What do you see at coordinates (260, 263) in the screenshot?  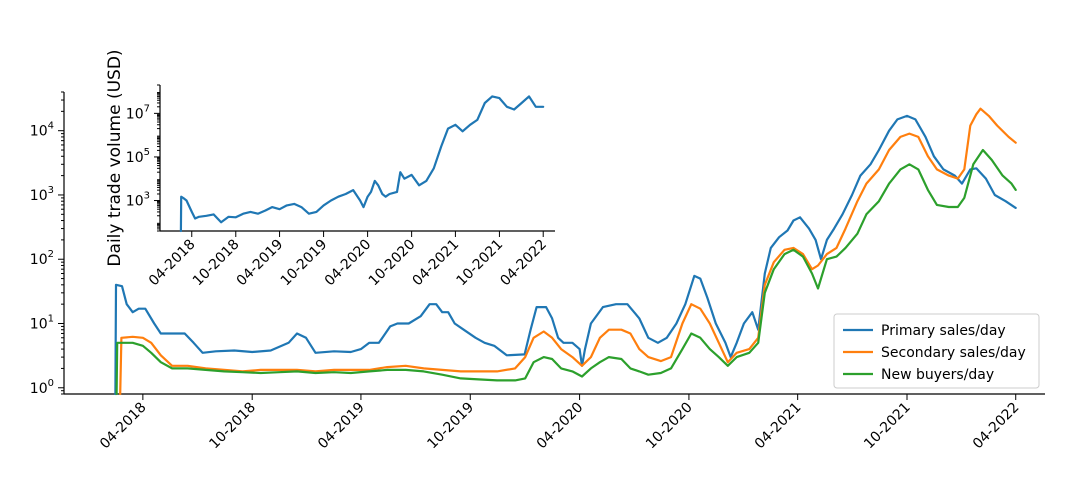 I see `inset-chart-x-tick-label: 04-2019` at bounding box center [260, 263].